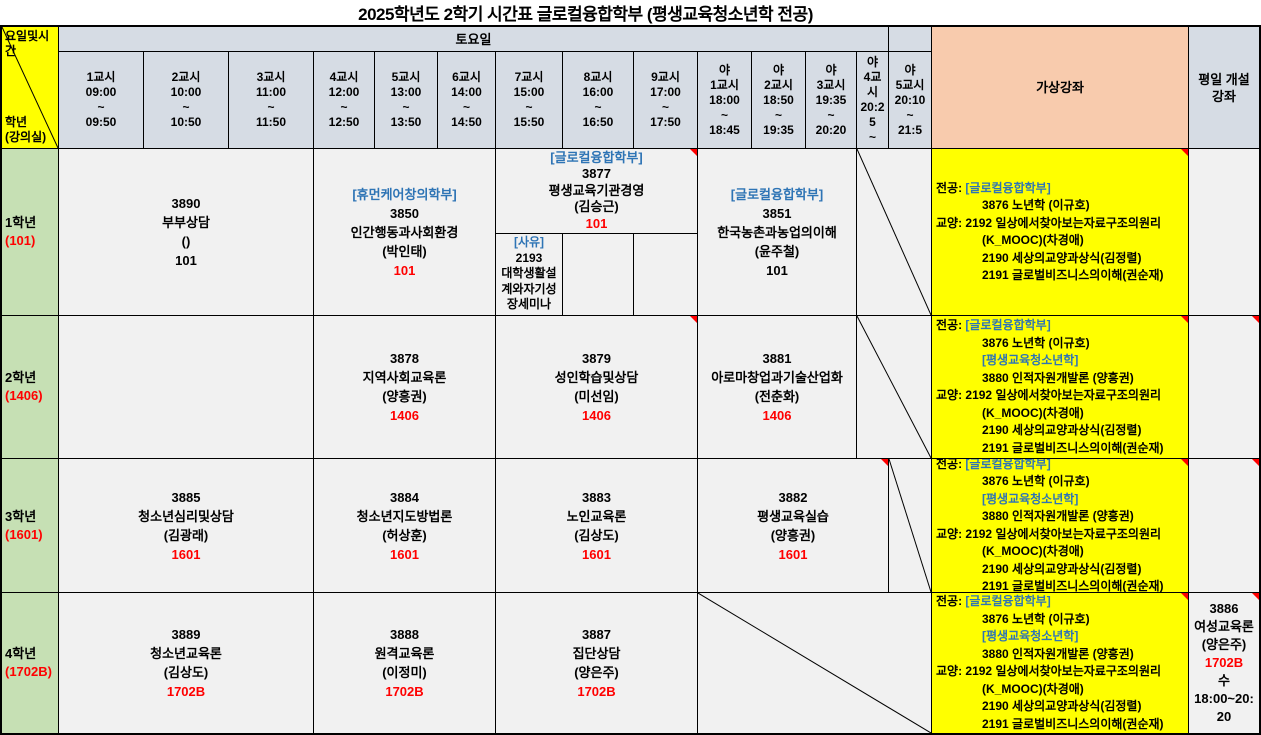  Describe the element at coordinates (529, 100) in the screenshot. I see `period-header-p7: 7교시 15:00 ~15:50` at that location.